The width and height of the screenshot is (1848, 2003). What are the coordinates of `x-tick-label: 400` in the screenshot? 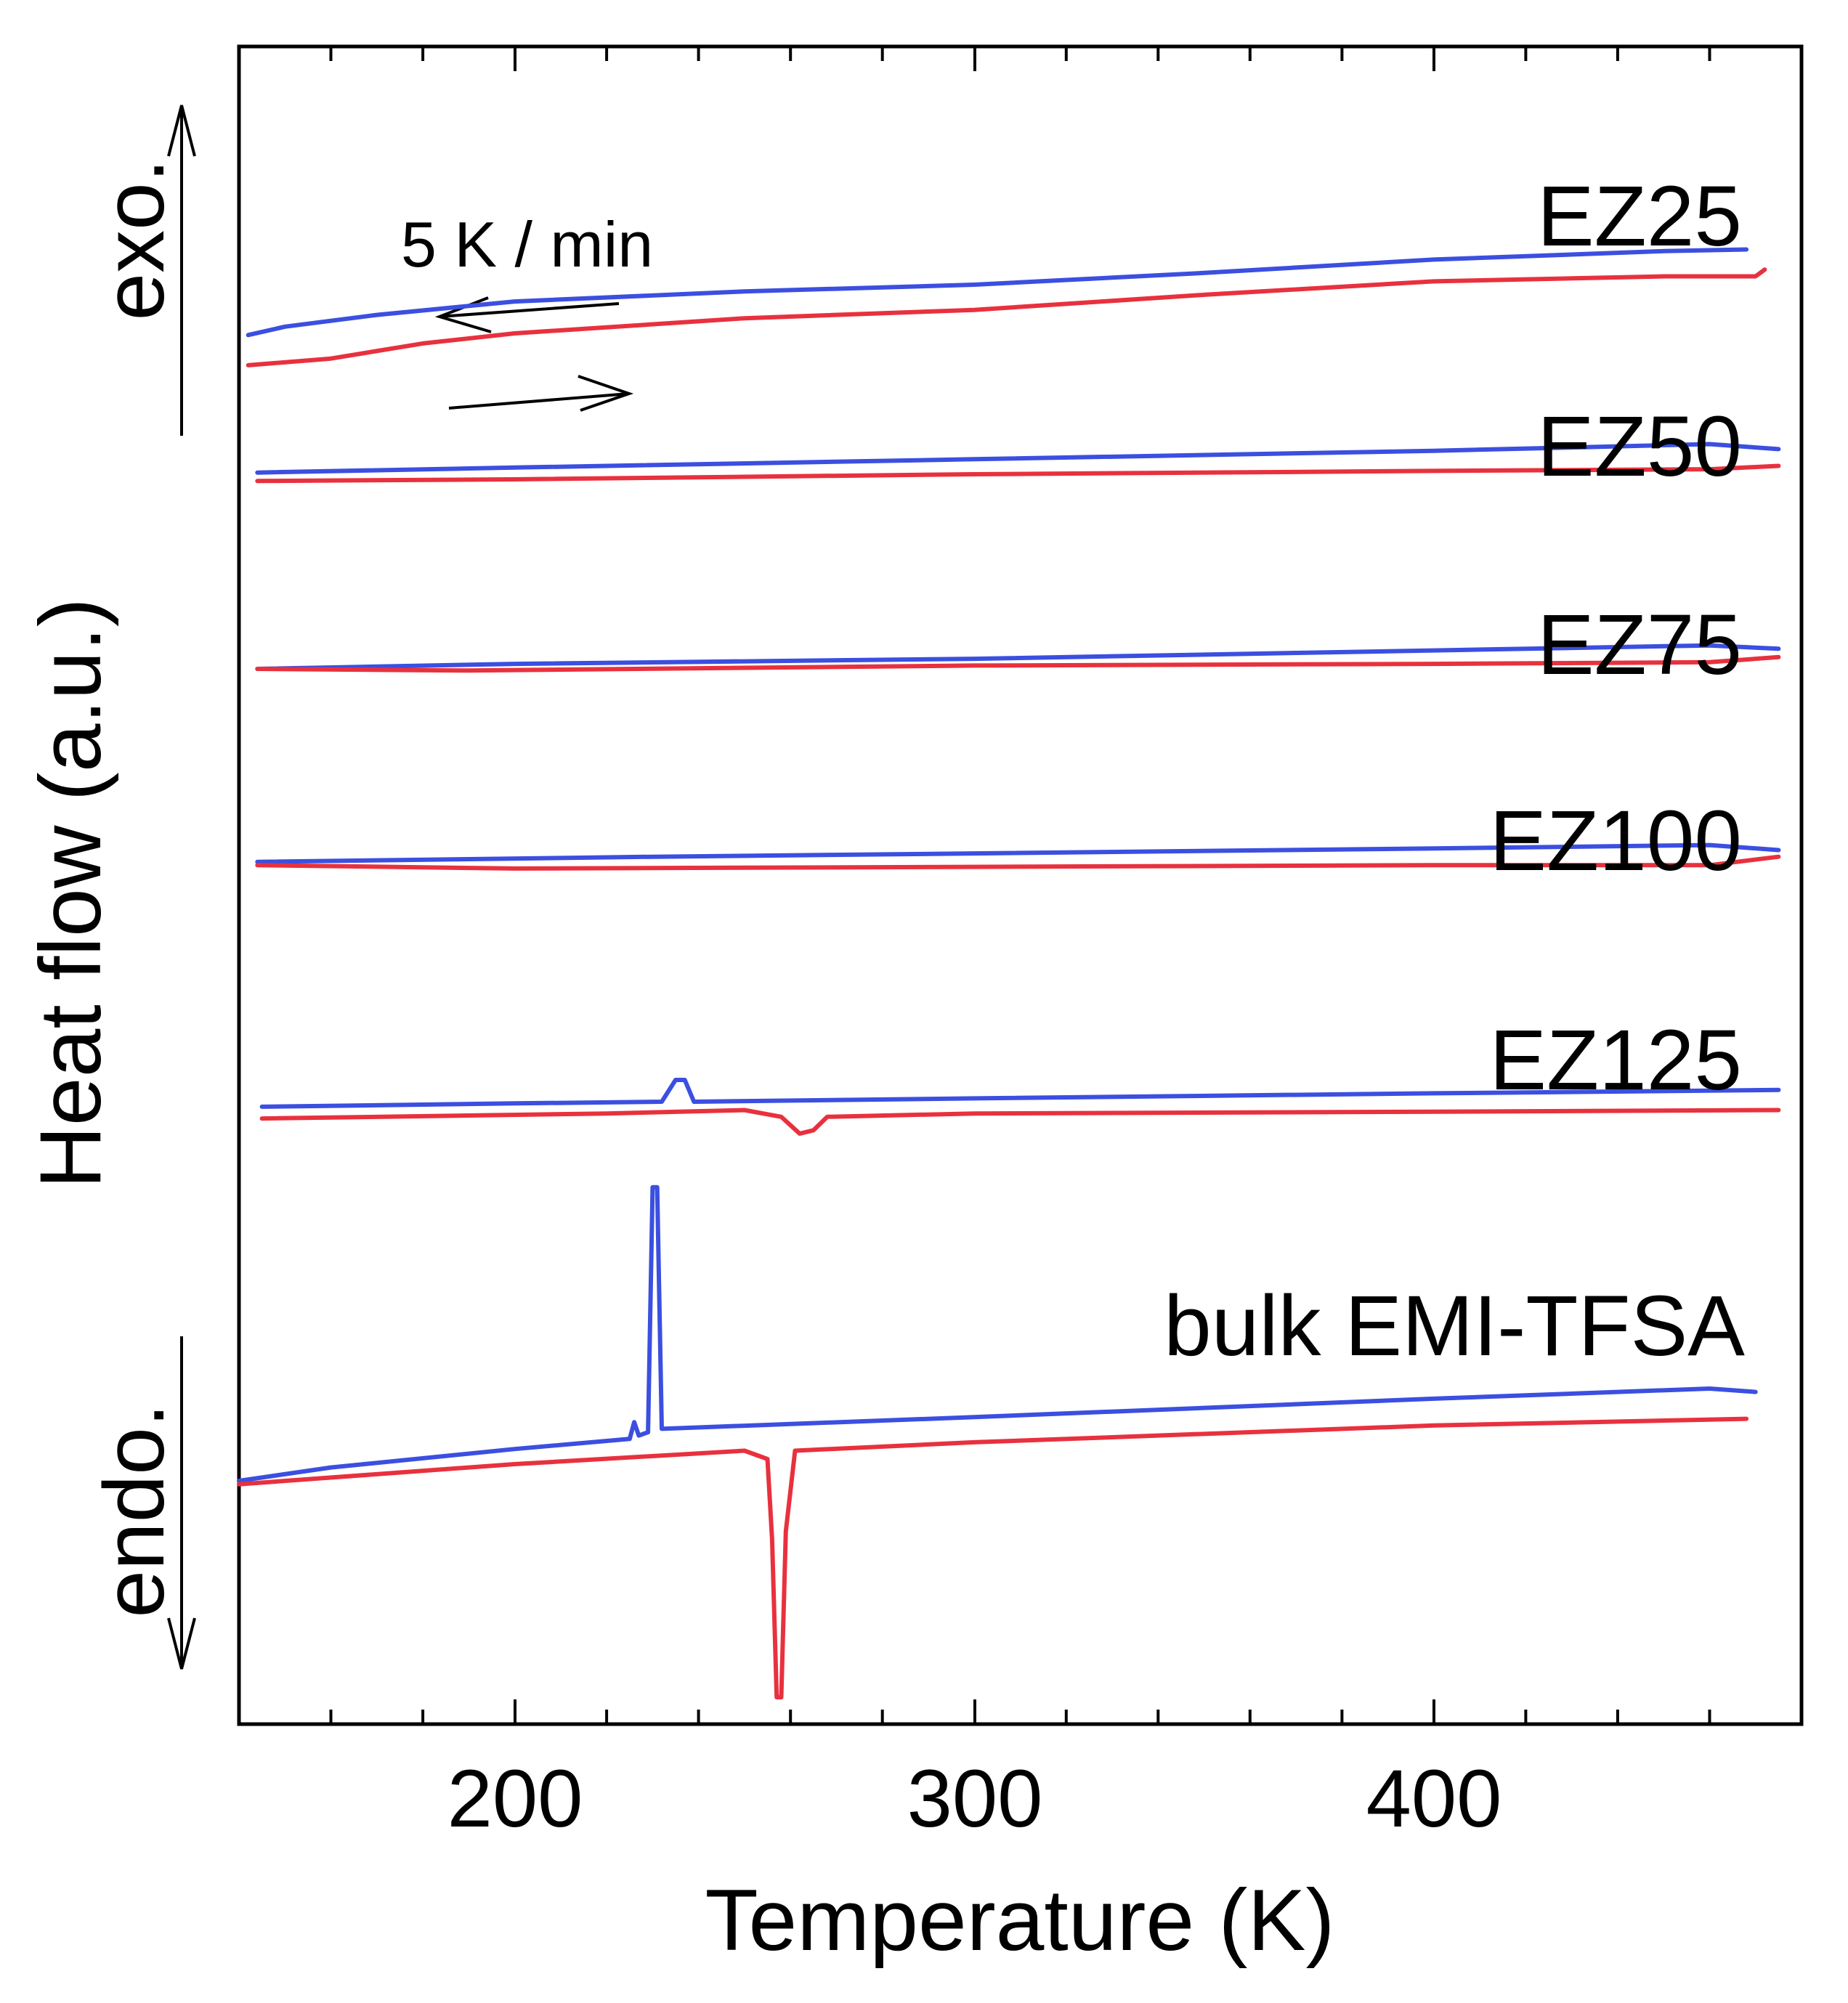 It's located at (1434, 1799).